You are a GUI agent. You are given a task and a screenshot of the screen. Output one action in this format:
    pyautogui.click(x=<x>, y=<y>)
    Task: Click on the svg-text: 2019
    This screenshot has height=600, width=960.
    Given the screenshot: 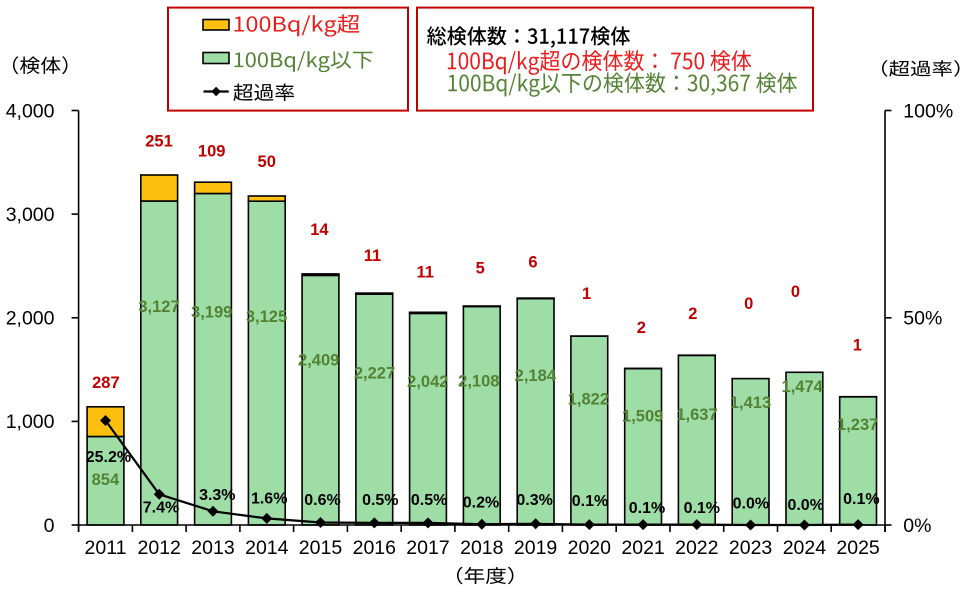 What is the action you would take?
    pyautogui.click(x=535, y=548)
    